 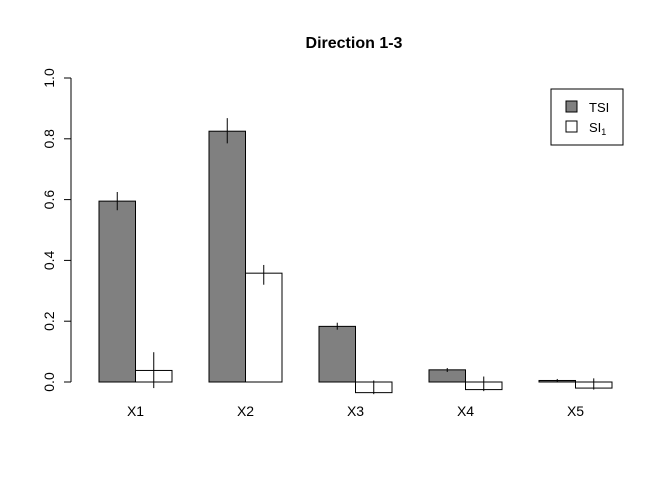 What do you see at coordinates (337, 354) in the screenshot?
I see `bar-x3-tsi` at bounding box center [337, 354].